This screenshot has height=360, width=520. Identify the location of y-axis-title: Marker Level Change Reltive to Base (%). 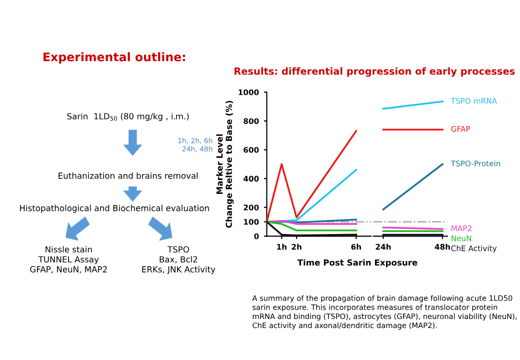
(225, 164).